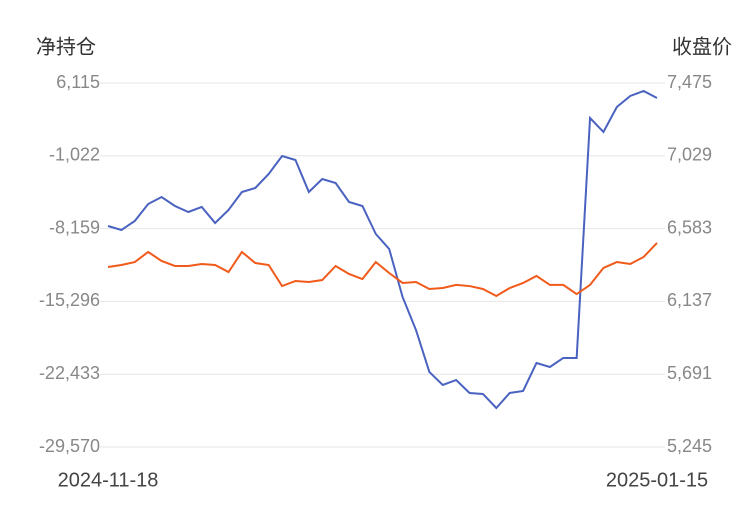 The image size is (750, 510). I want to click on y2-tick-label: 5,691, so click(689, 373).